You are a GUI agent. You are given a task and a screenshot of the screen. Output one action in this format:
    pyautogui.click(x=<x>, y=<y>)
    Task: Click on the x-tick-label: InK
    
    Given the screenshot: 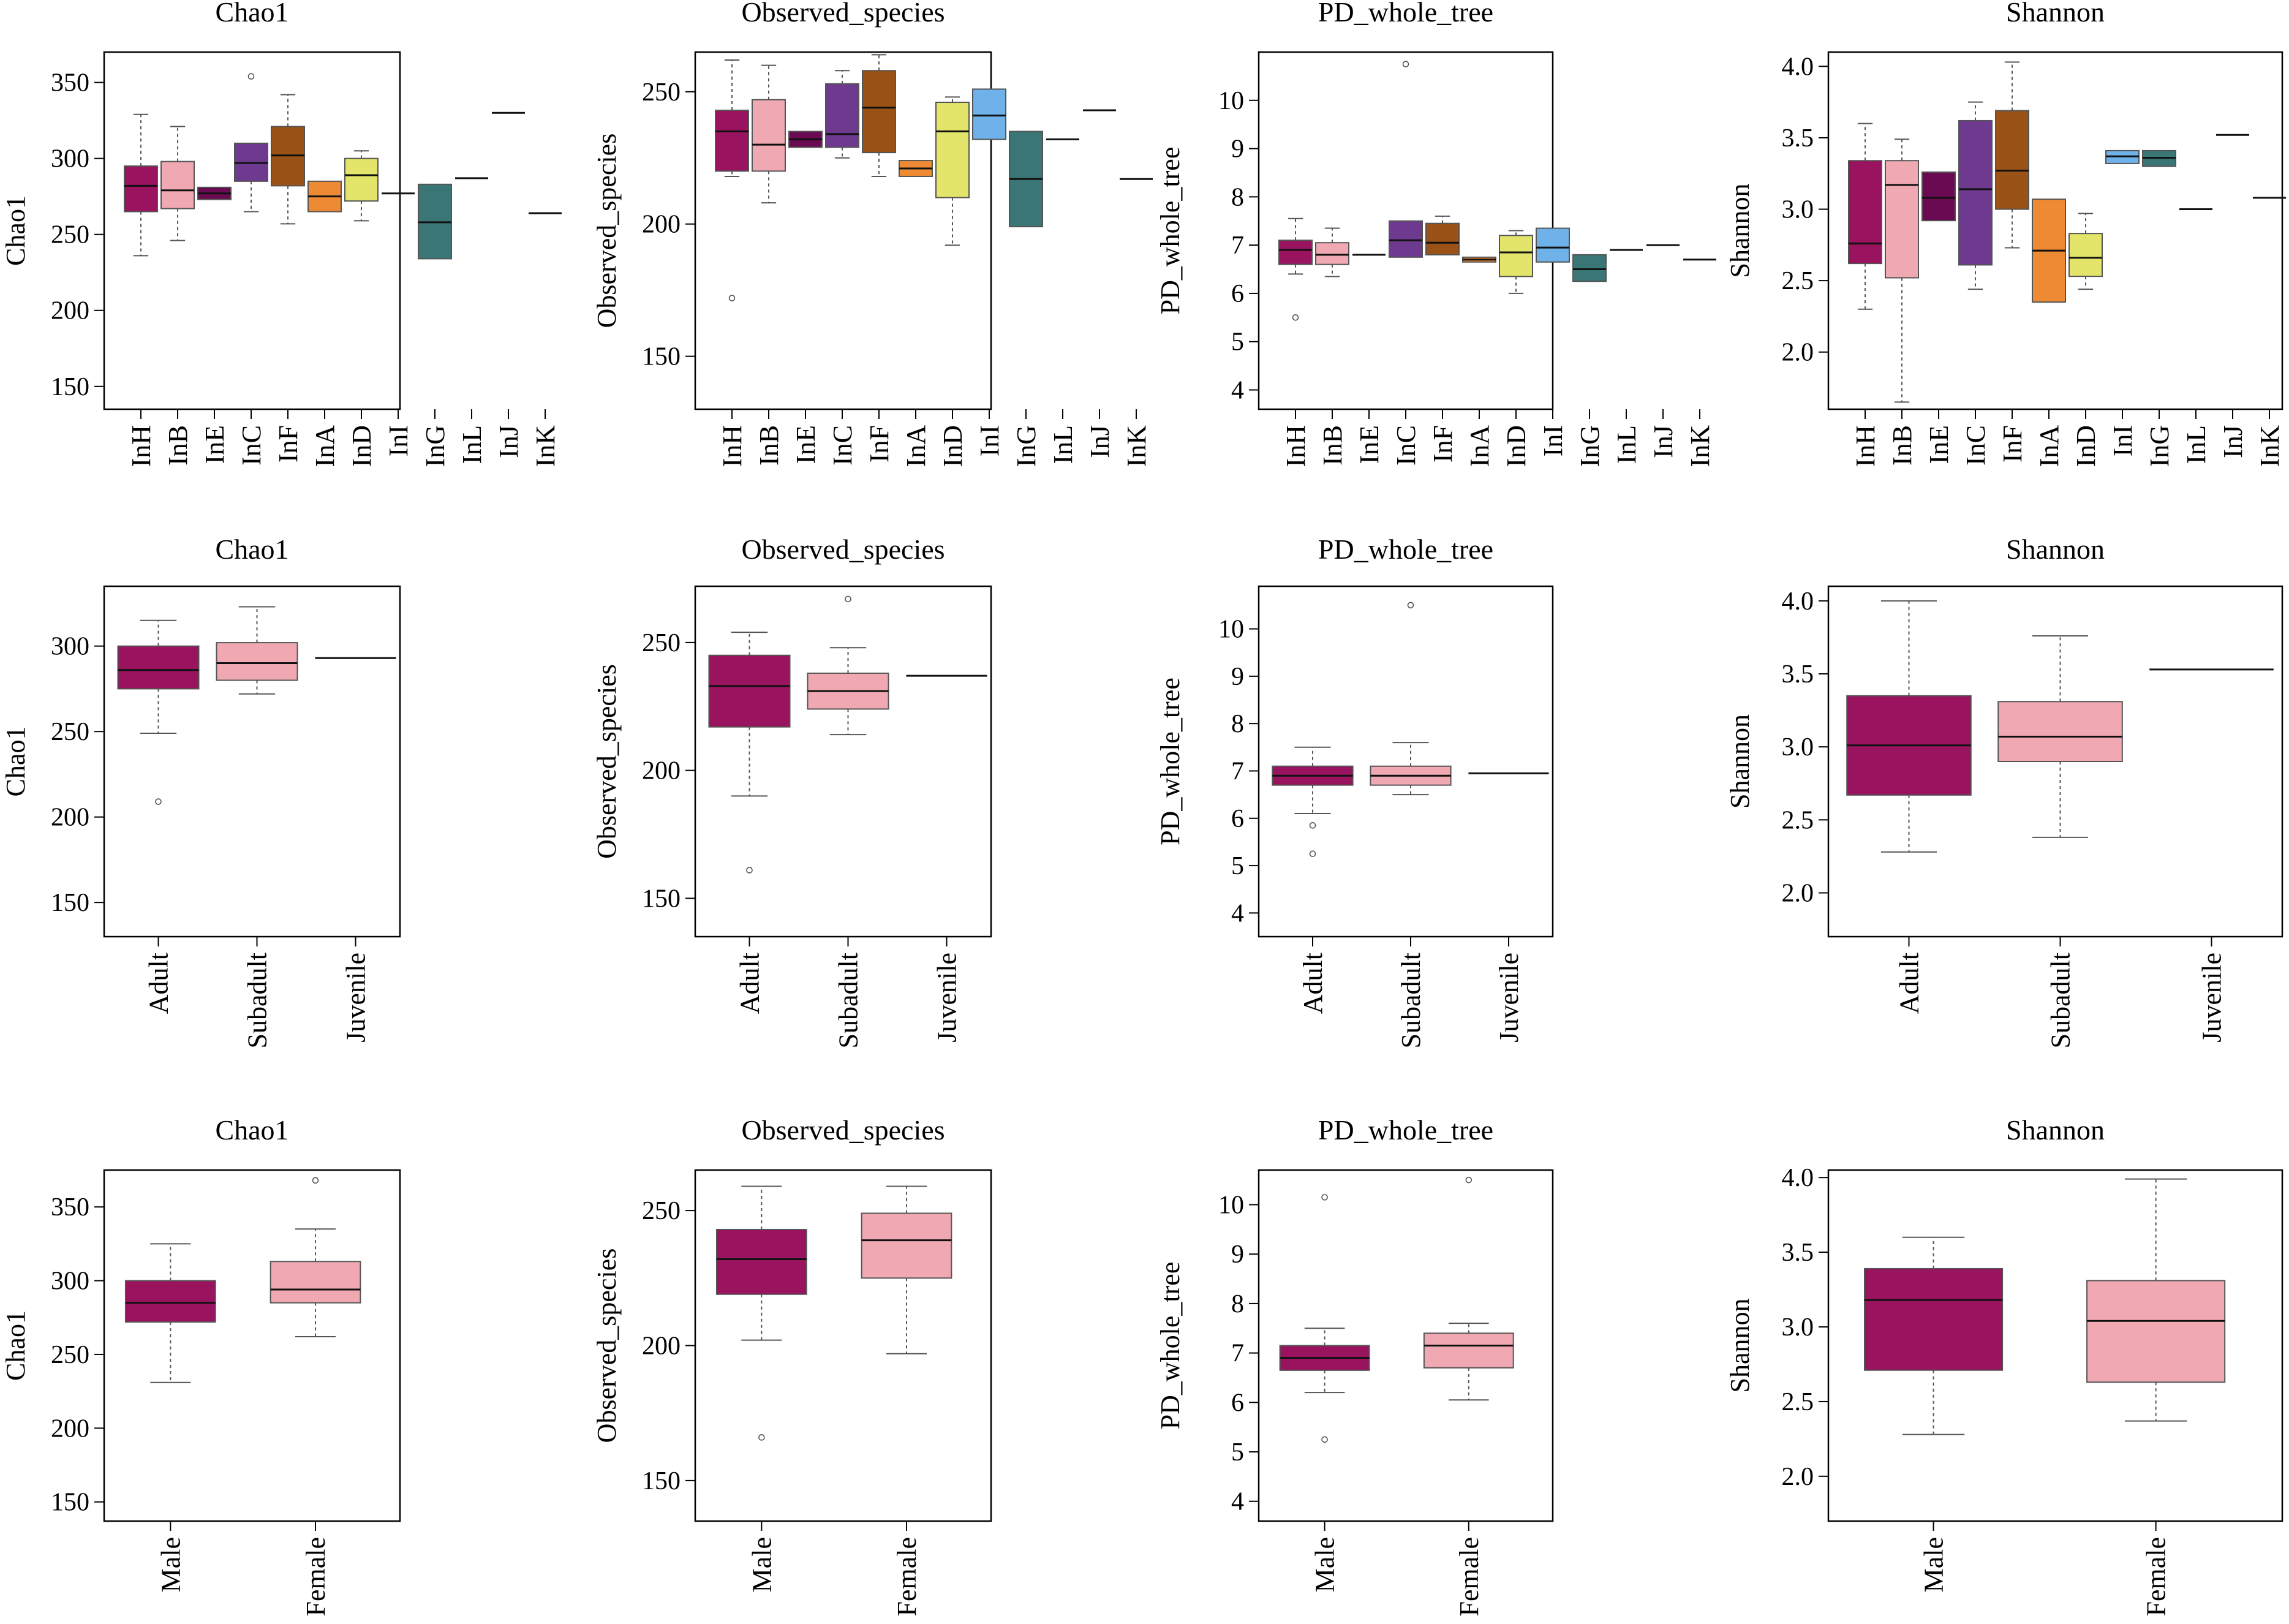 What is the action you would take?
    pyautogui.click(x=1137, y=446)
    